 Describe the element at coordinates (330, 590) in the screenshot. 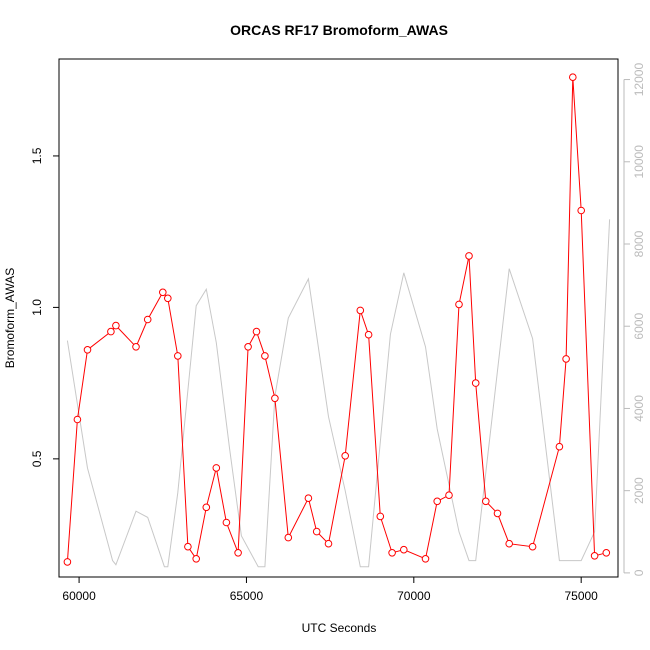

I see `x-axis: 60000 65000 70000 75000` at that location.